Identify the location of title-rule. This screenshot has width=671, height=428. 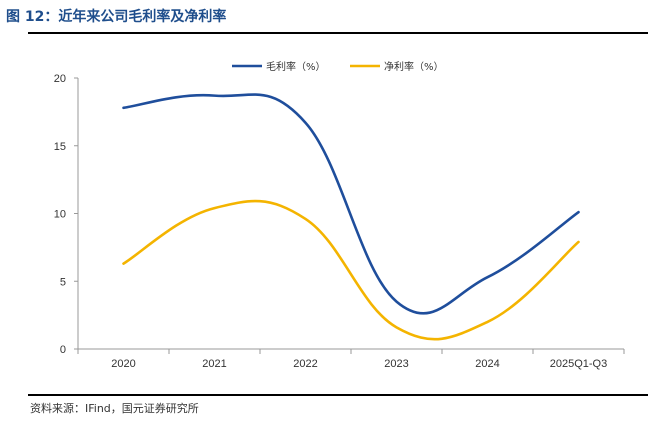
(338, 33).